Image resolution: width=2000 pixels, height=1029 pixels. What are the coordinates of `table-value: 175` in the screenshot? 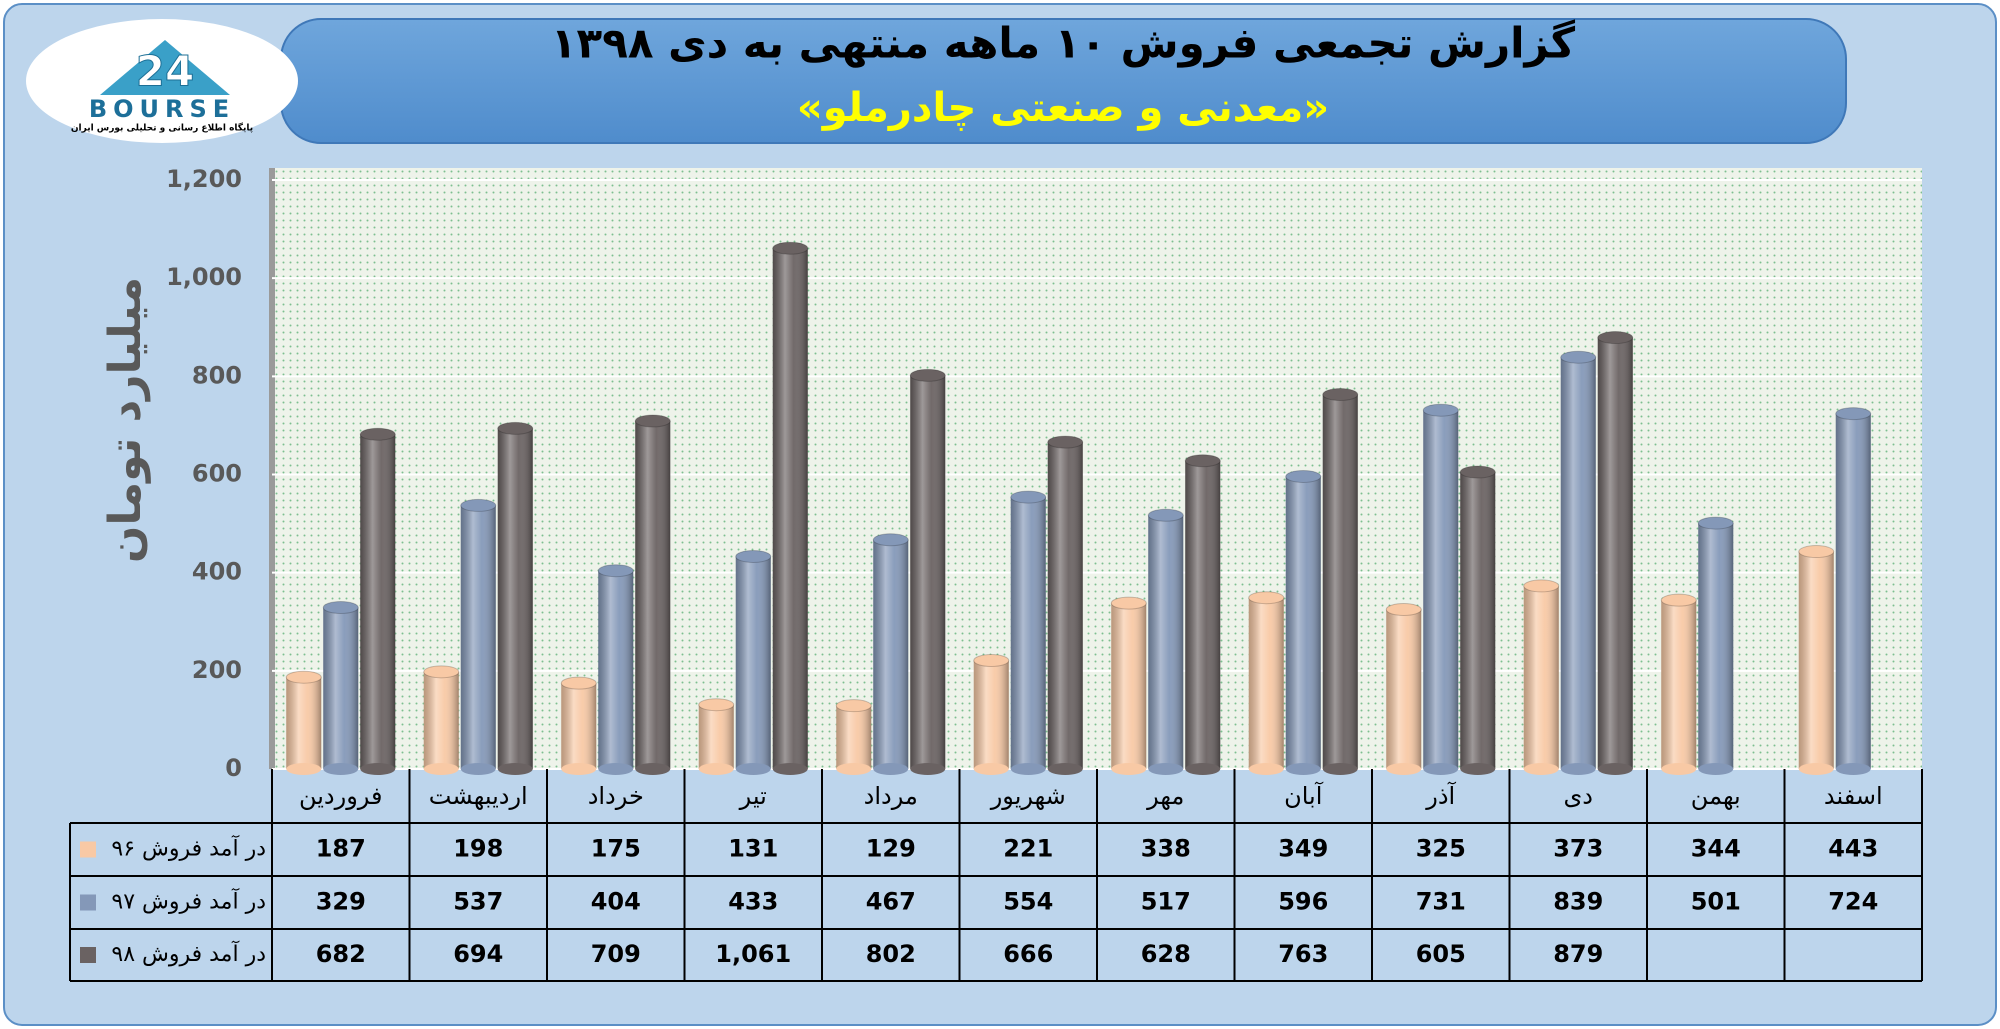 It's located at (616, 849).